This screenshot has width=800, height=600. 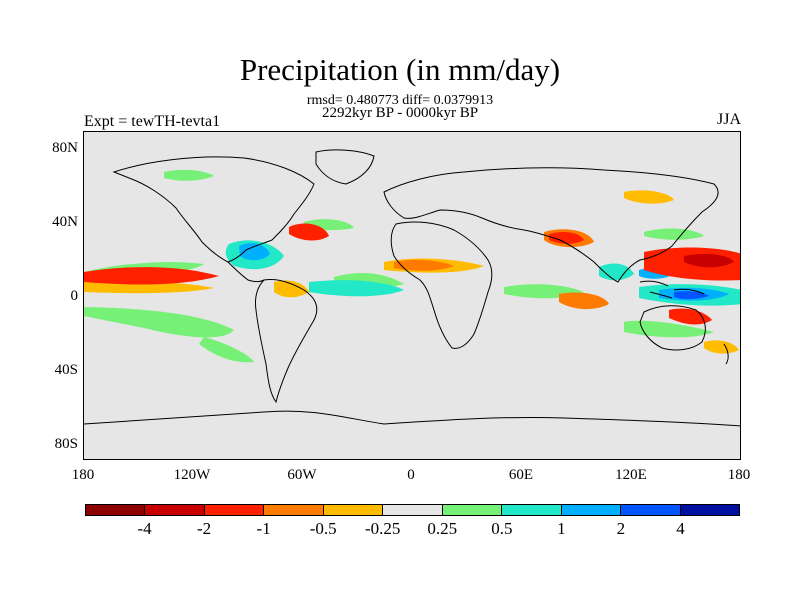 What do you see at coordinates (721, 347) in the screenshot?
I see `anomaly-yellow-south-pacific` at bounding box center [721, 347].